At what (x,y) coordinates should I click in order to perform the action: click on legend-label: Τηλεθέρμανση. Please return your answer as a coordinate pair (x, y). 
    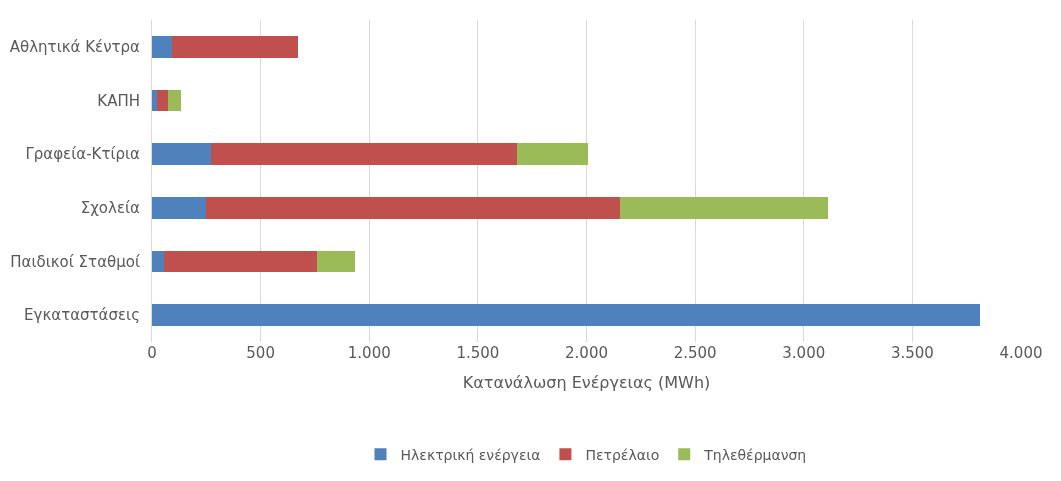
    Looking at the image, I should click on (755, 454).